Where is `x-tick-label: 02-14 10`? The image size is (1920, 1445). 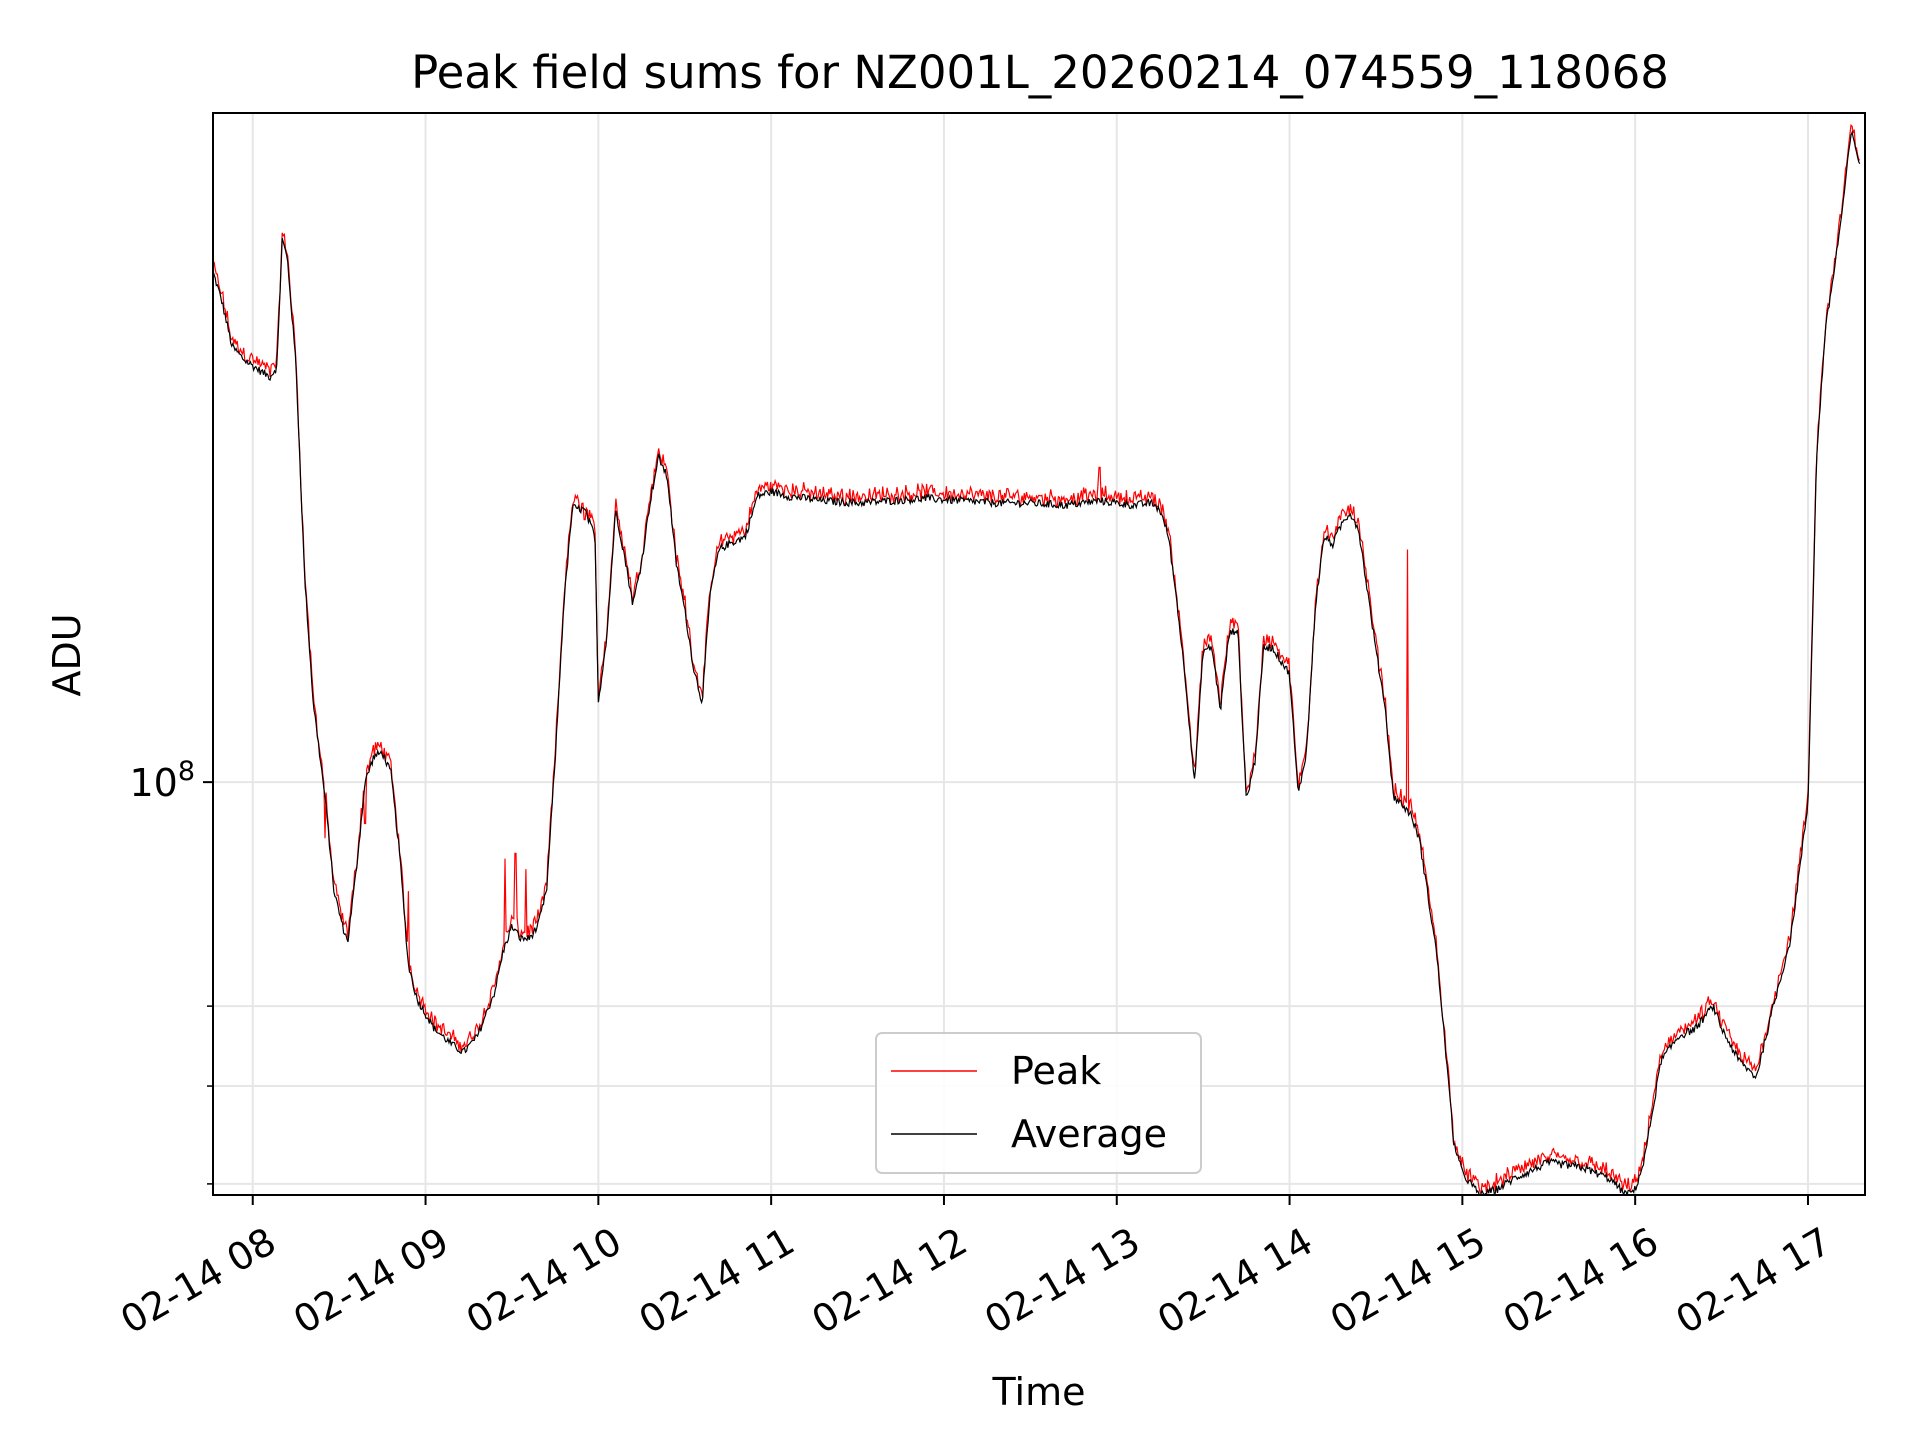 x-tick-label: 02-14 10 is located at coordinates (544, 1281).